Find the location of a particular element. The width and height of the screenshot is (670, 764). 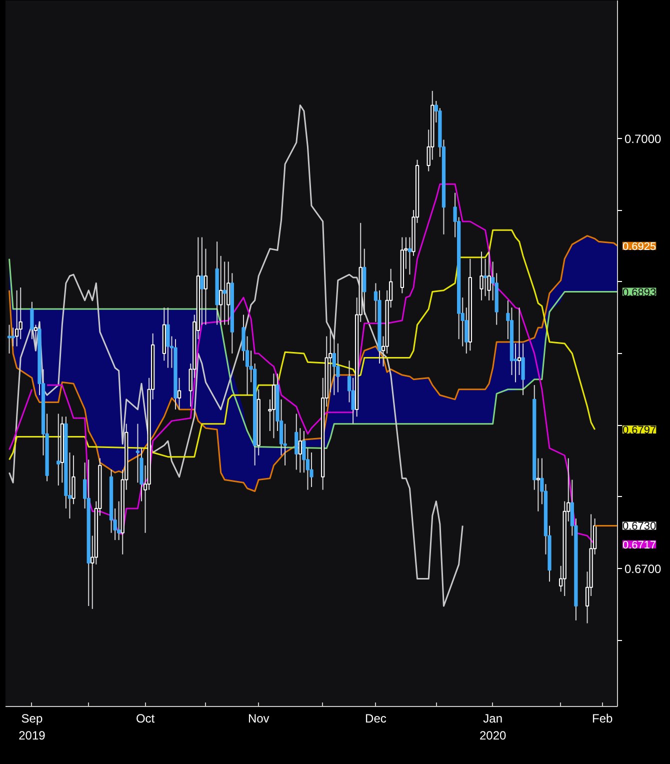

x-tick-label: Nov is located at coordinates (259, 719).